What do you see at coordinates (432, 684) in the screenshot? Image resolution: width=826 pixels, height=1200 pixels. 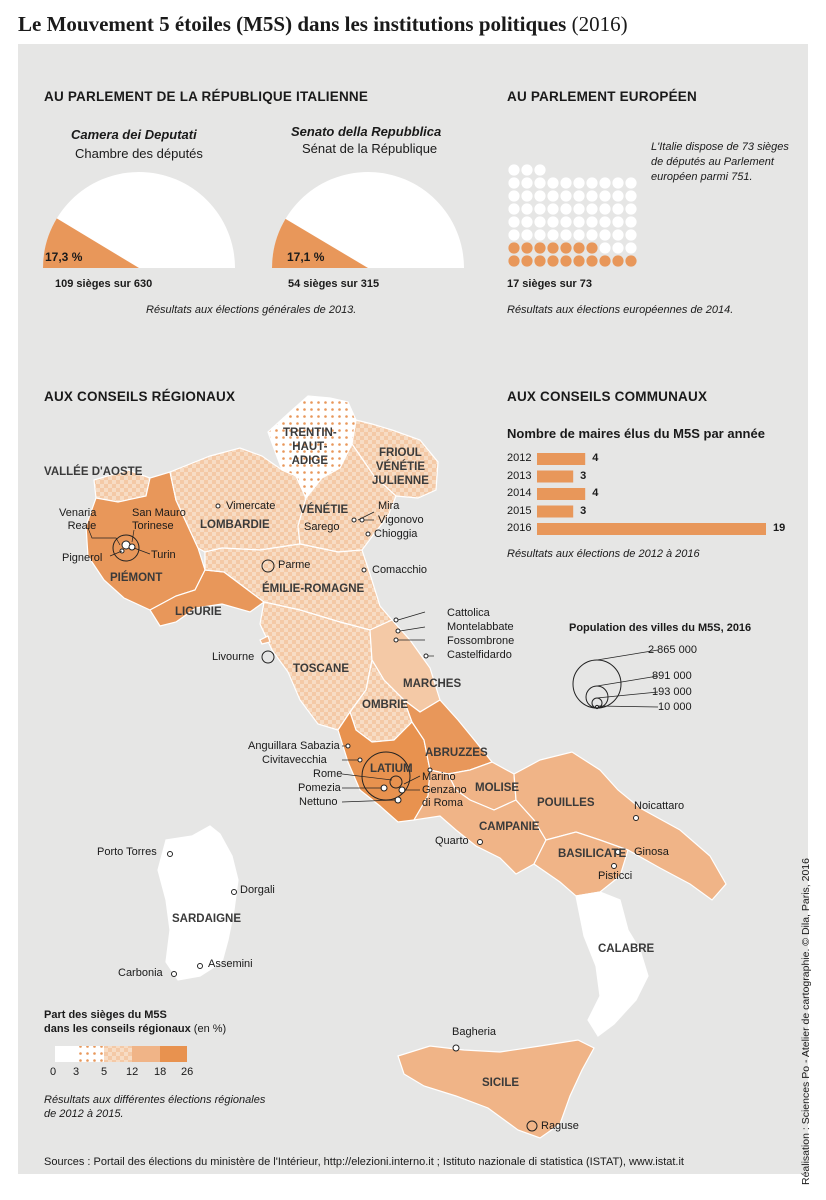 I see `region-label-marches: MARCHES` at bounding box center [432, 684].